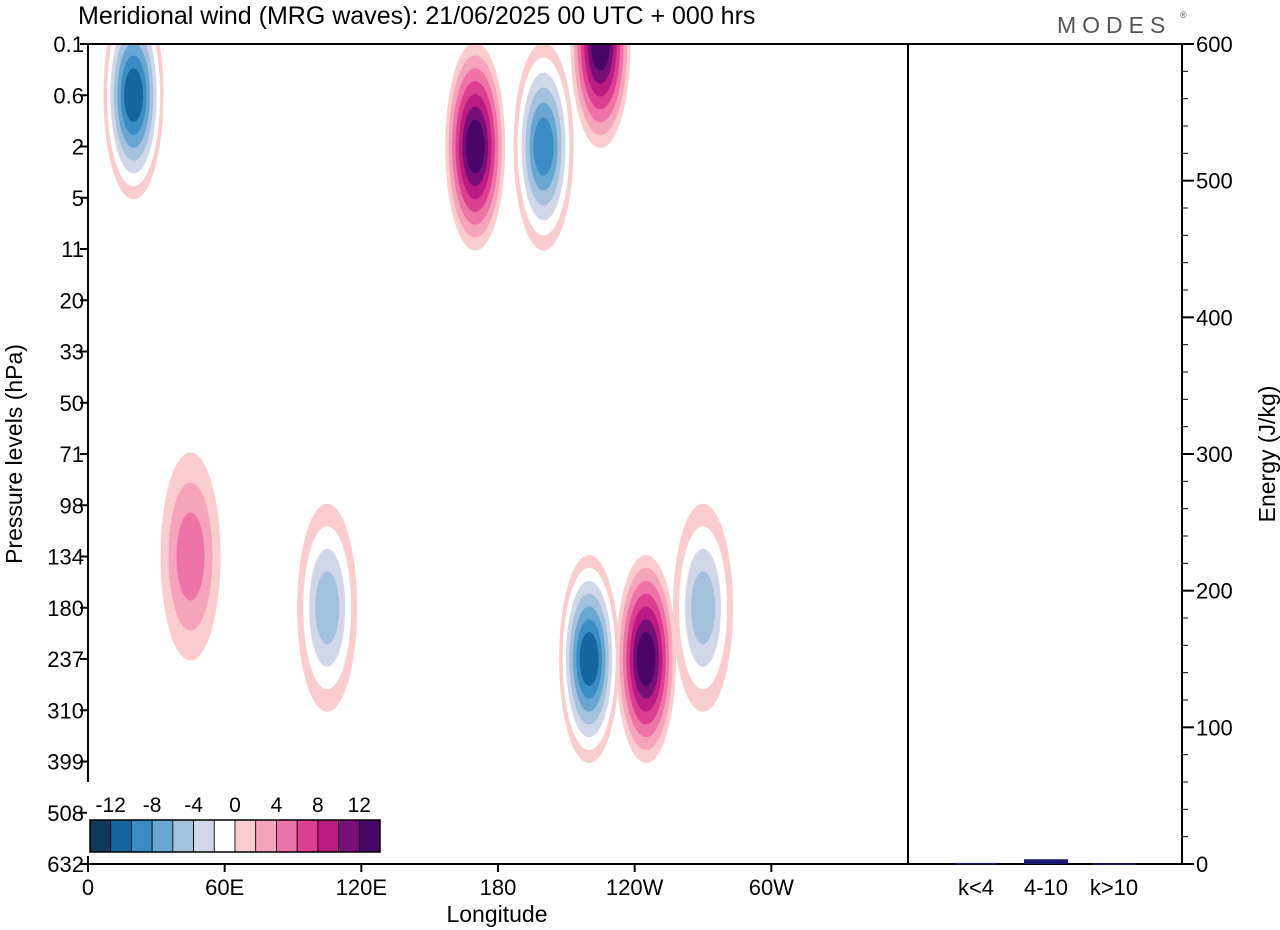 Image resolution: width=1280 pixels, height=930 pixels. What do you see at coordinates (65, 608) in the screenshot?
I see `pressure-tick-label: 180` at bounding box center [65, 608].